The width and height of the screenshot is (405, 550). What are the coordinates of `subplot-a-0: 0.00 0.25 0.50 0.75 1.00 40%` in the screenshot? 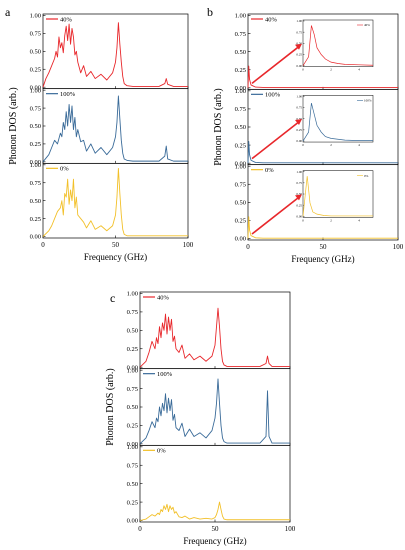 It's located at (109, 52).